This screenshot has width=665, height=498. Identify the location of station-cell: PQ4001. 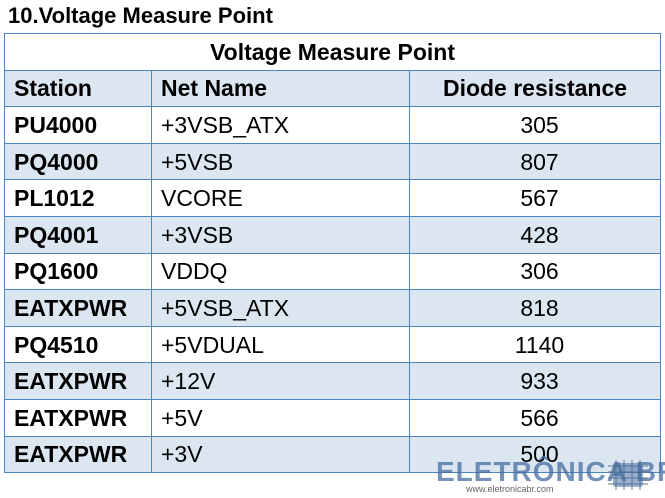
(78, 234).